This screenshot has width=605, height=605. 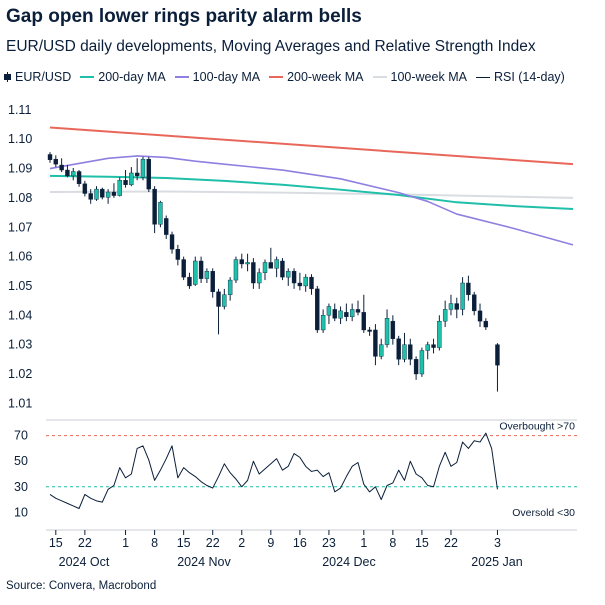 What do you see at coordinates (329, 543) in the screenshot?
I see `x-tick-label: 23` at bounding box center [329, 543].